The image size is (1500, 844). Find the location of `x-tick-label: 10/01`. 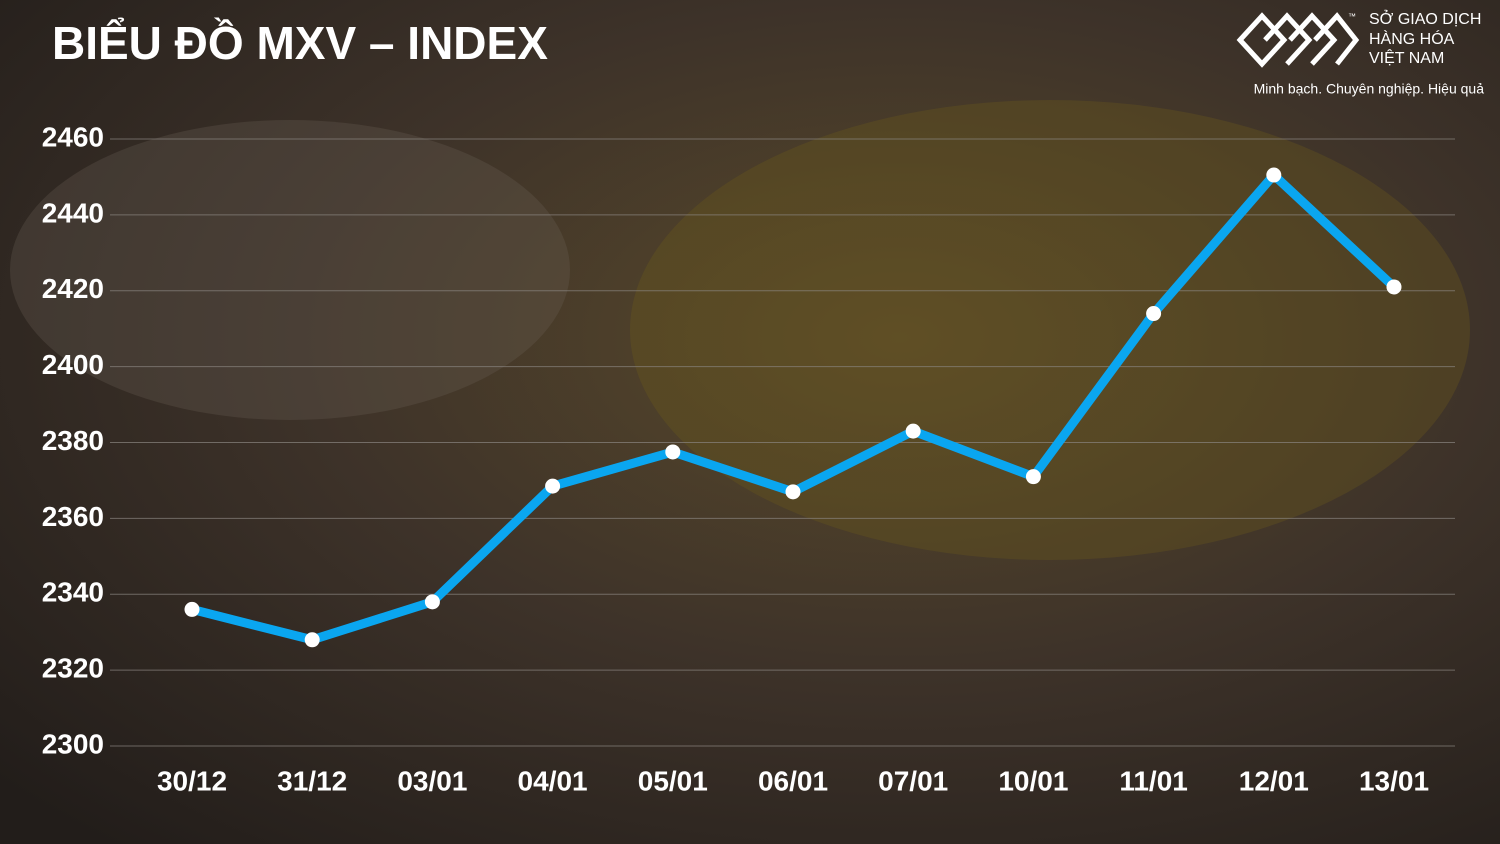

x-tick-label: 10/01 is located at coordinates (1033, 780).